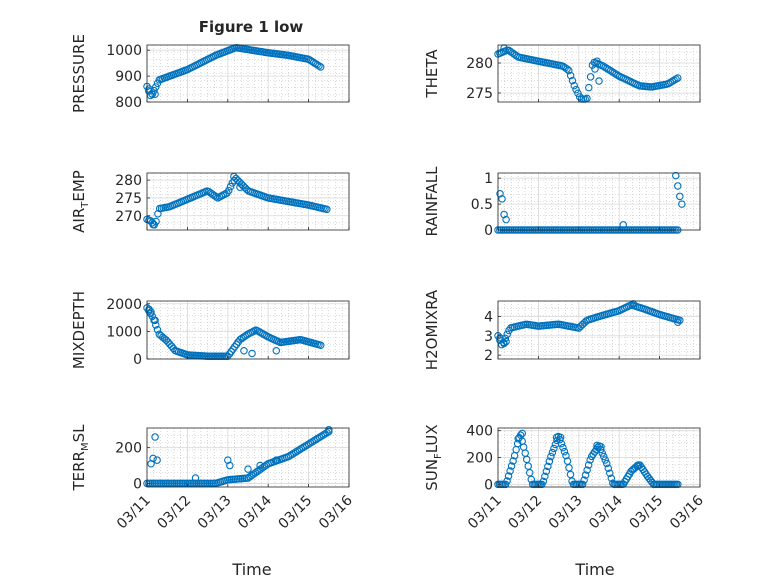 Image resolution: width=778 pixels, height=583 pixels. Describe the element at coordinates (80, 201) in the screenshot. I see `y-axis-label: AIRTEMP` at that location.